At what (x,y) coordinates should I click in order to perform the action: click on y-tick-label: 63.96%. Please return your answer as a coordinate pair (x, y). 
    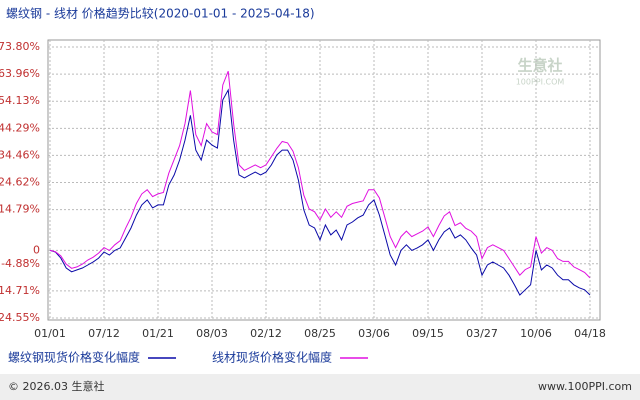
    Looking at the image, I should click on (20, 73).